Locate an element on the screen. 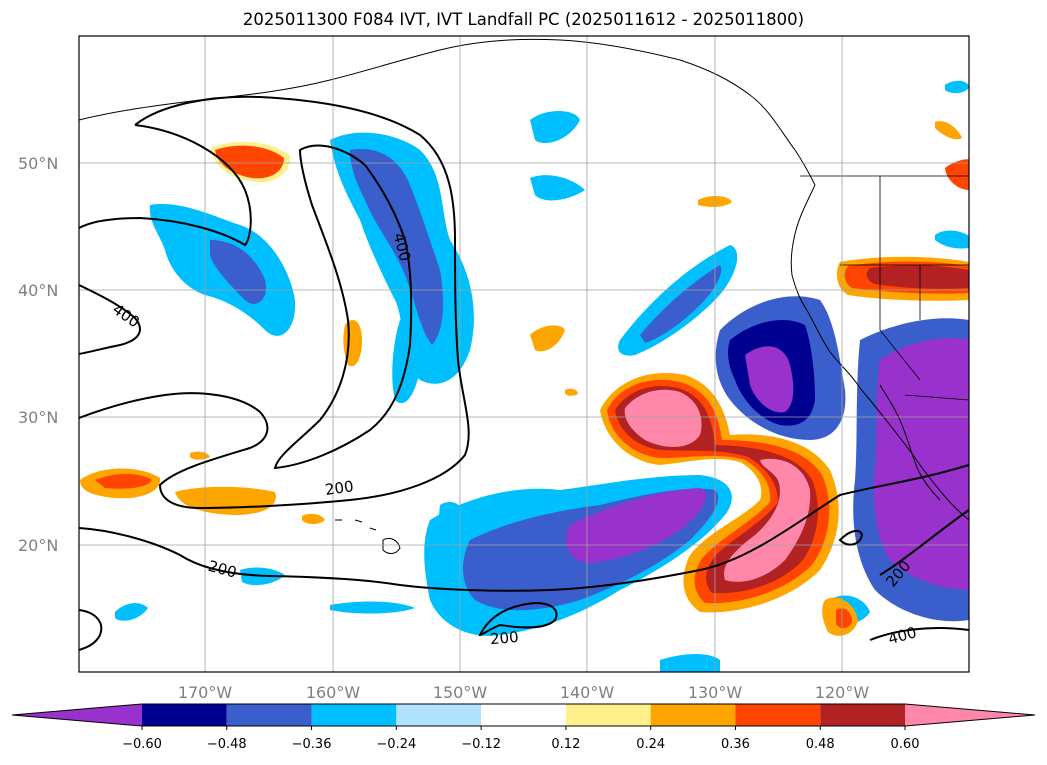  colorbar-tick-label: −0.36 is located at coordinates (312, 744).